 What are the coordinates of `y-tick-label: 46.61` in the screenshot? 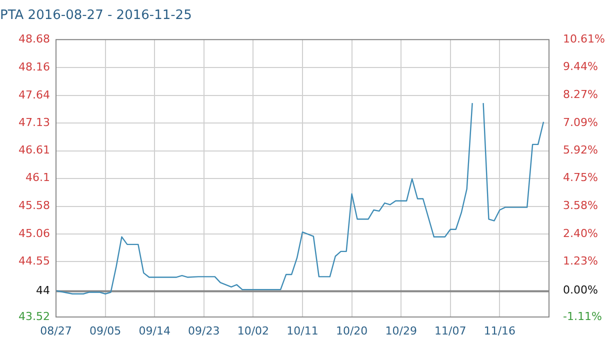 It's located at (34, 150).